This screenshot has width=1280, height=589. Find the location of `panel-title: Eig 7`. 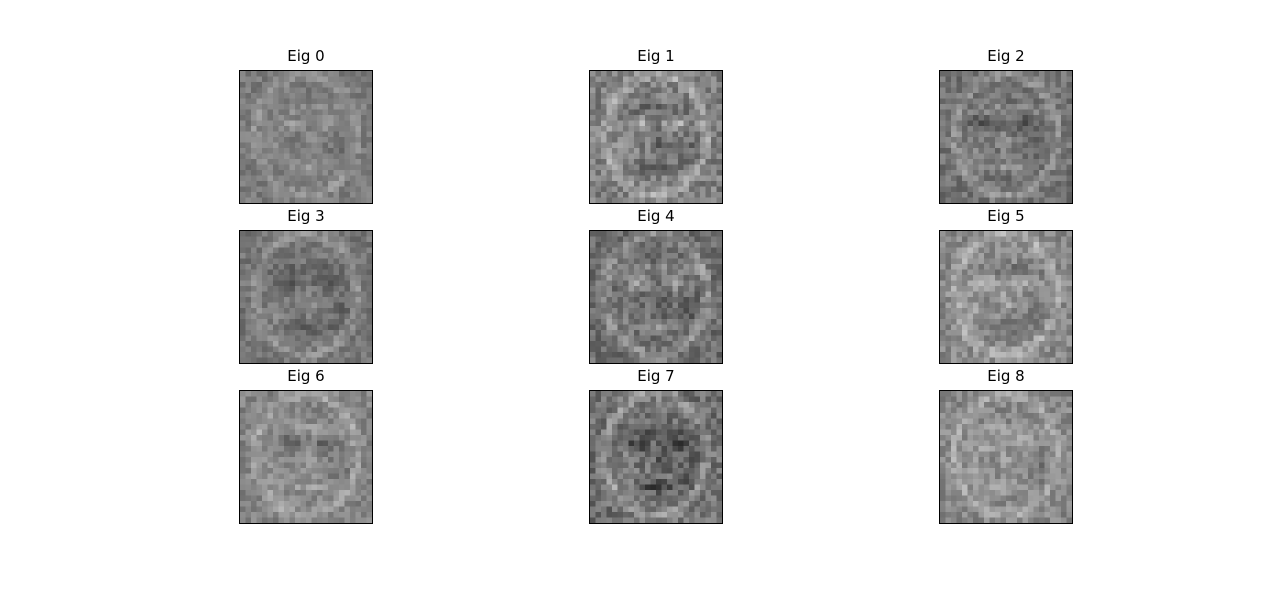

panel-title: Eig 7 is located at coordinates (656, 376).